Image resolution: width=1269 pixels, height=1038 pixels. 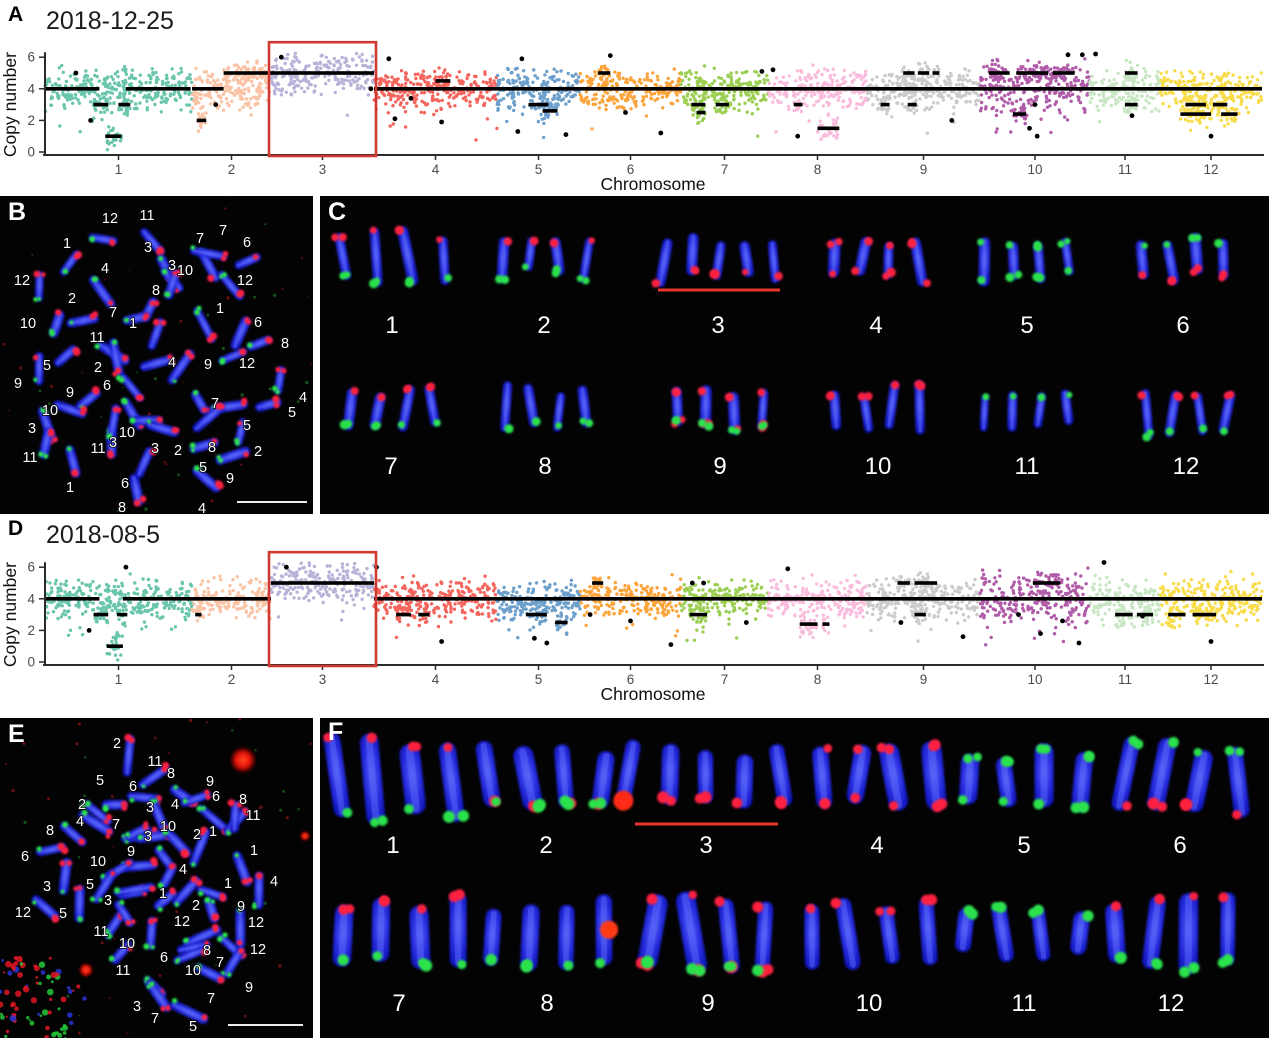 I want to click on scale-bar, so click(x=265, y=1025).